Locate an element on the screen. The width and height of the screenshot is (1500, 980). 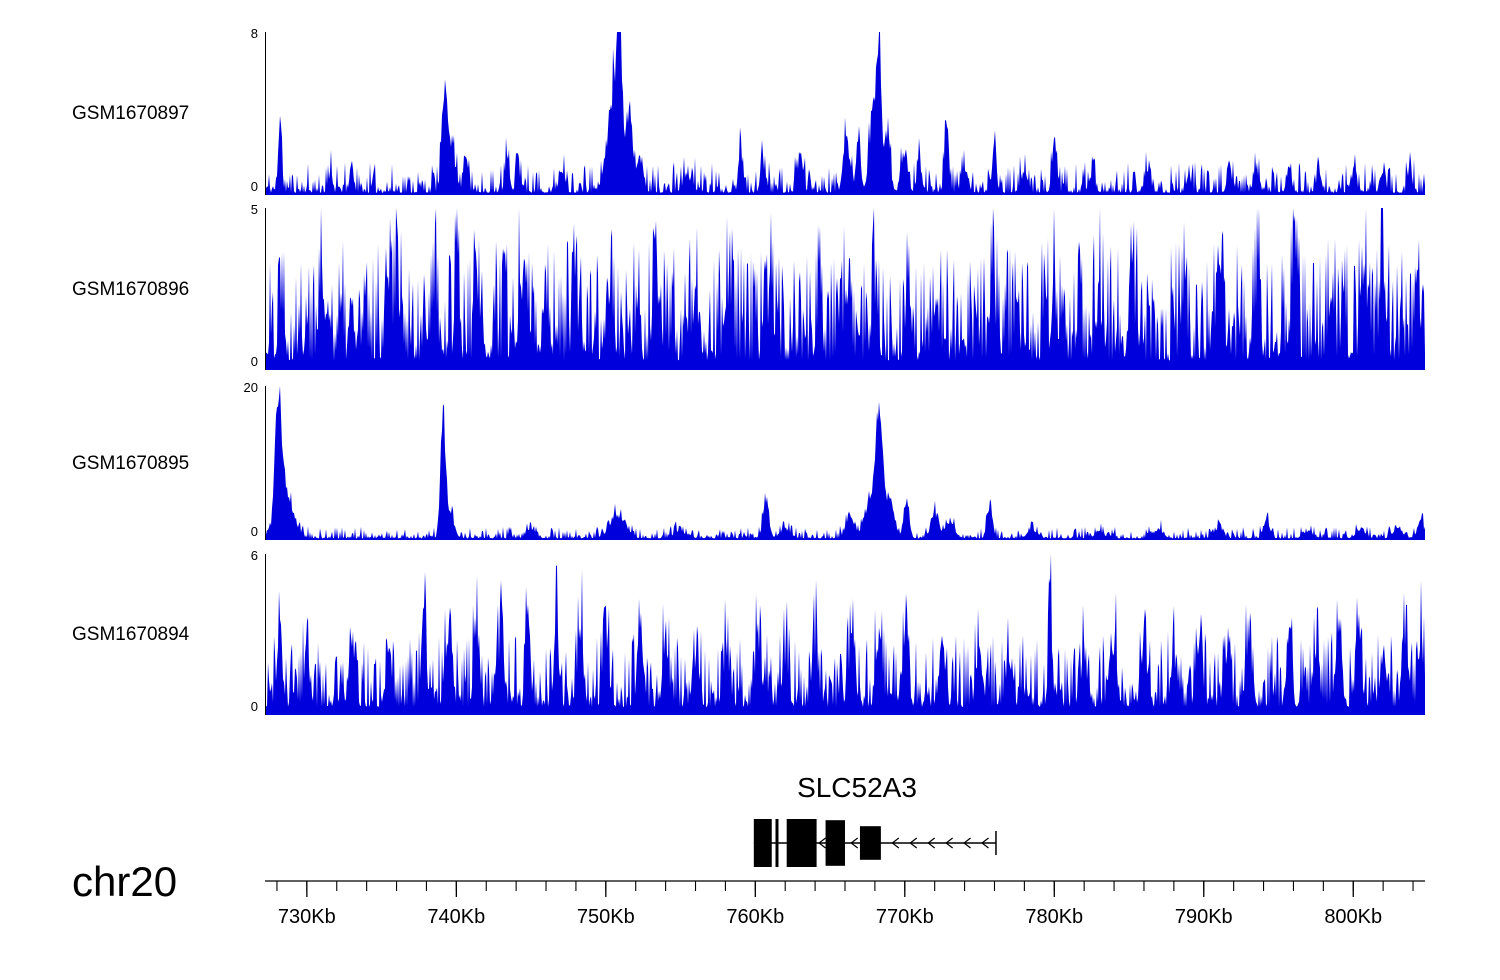
axis-tick-label: 800Kb is located at coordinates (1353, 917).